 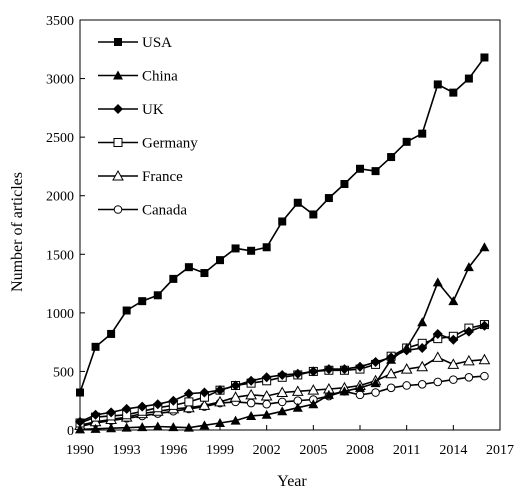 I want to click on data-point-usa-2005, so click(x=313, y=214).